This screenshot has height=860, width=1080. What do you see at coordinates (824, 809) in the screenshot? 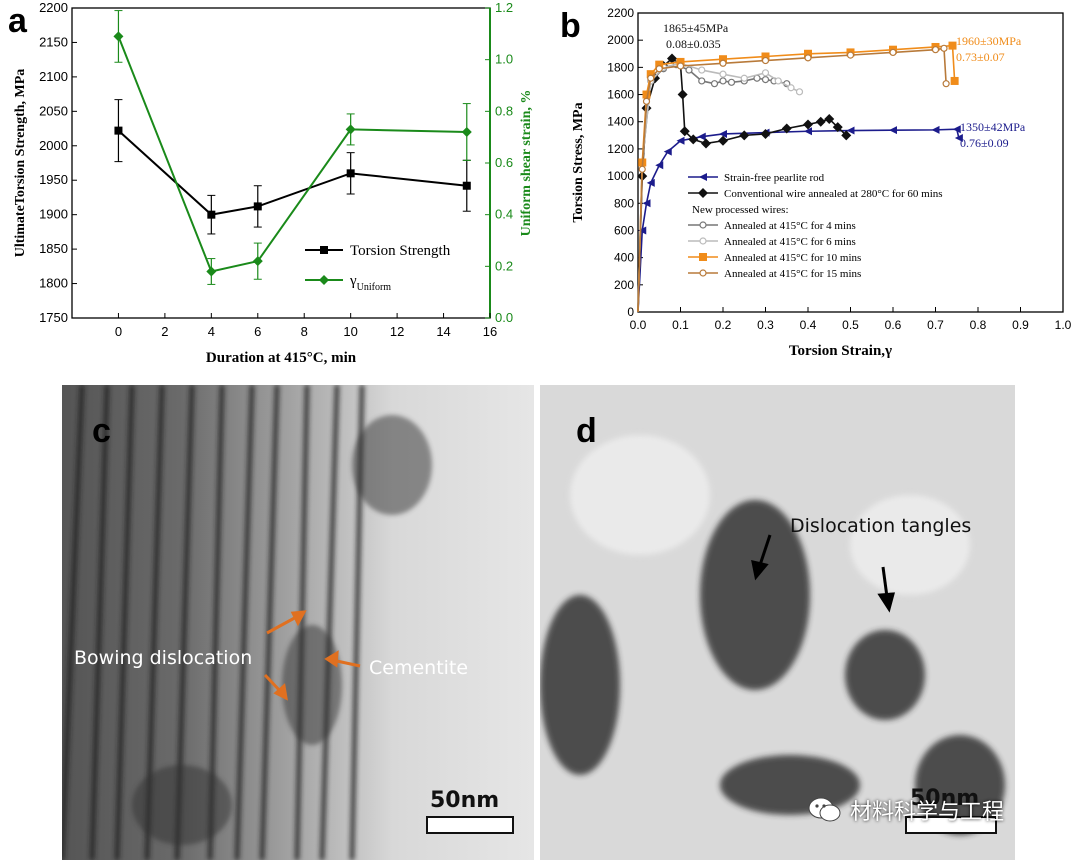
I see `wechat-icon` at bounding box center [824, 809].